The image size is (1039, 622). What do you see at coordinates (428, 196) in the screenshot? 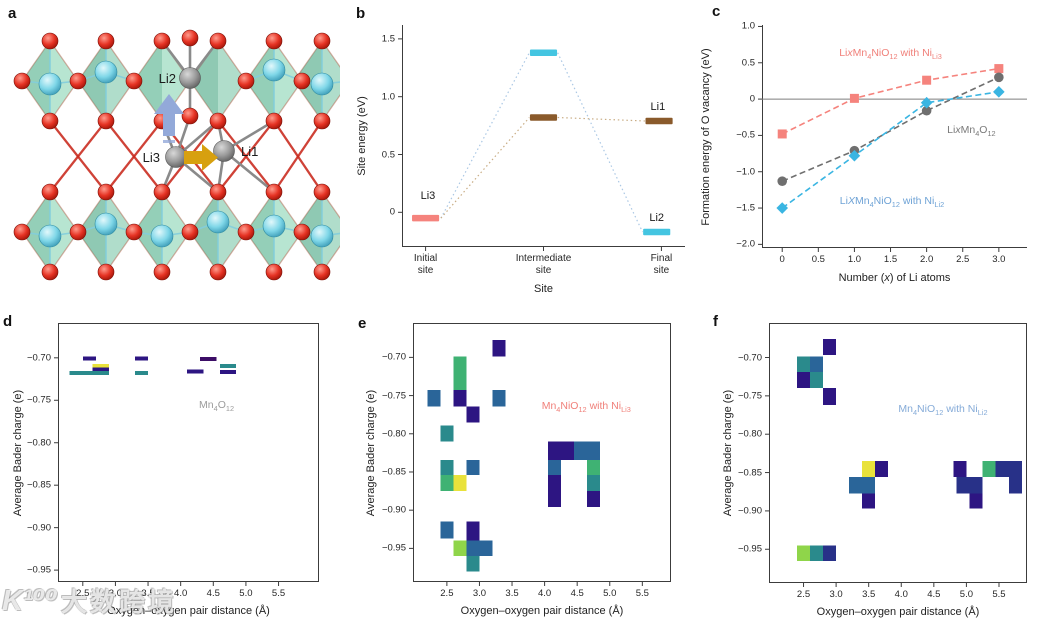
I see `chart-annotation: Li3` at bounding box center [428, 196].